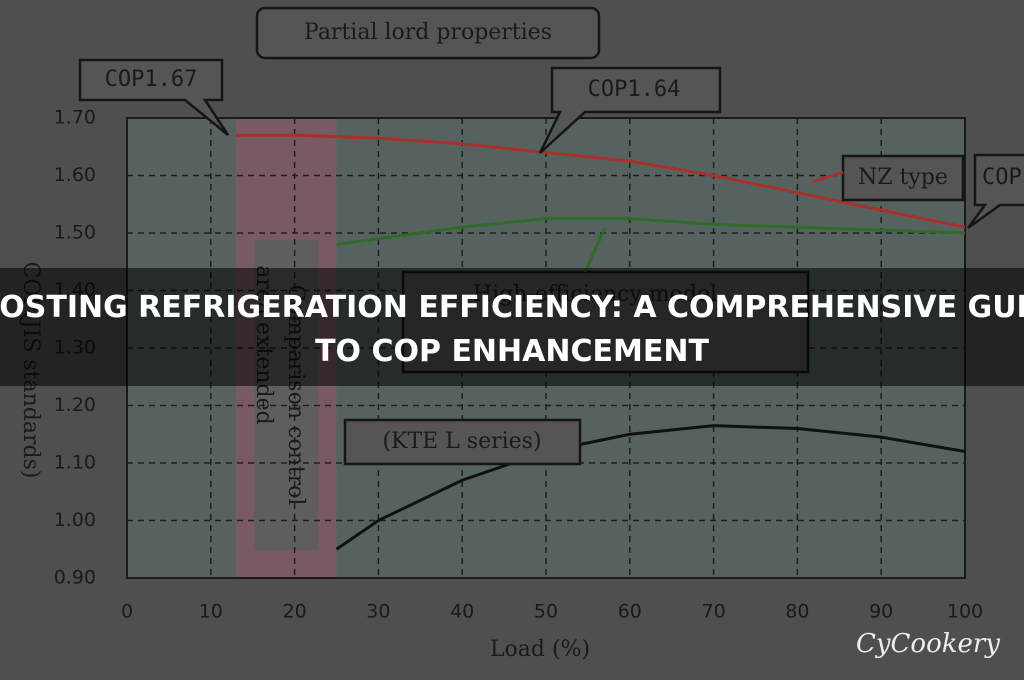  I want to click on y-tick-label: 0.90, so click(75, 578).